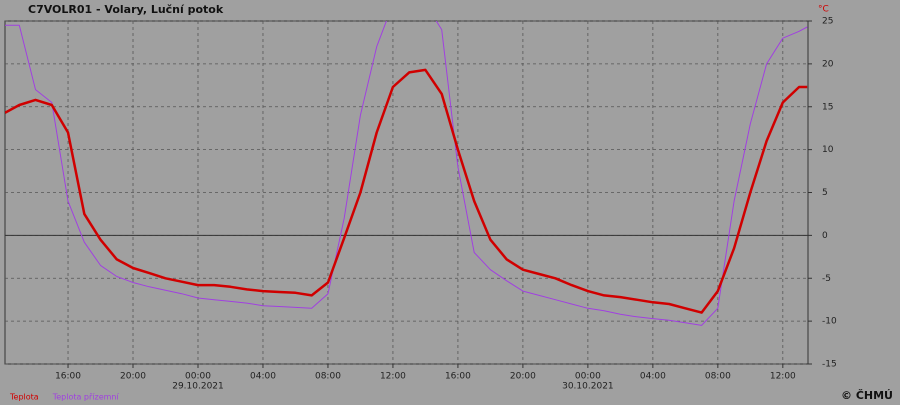 This screenshot has width=900, height=405. I want to click on y-tick-label: 0, so click(825, 236).